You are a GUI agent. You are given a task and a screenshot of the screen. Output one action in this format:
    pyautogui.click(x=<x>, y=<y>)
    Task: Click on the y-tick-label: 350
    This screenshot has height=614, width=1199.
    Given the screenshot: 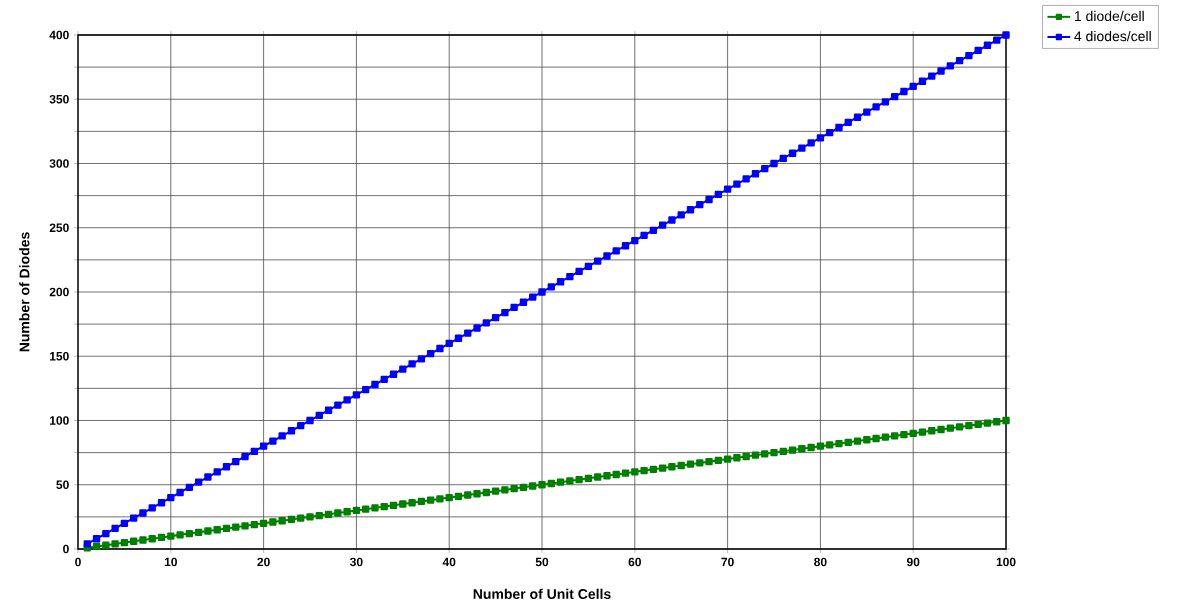 What is the action you would take?
    pyautogui.click(x=59, y=99)
    